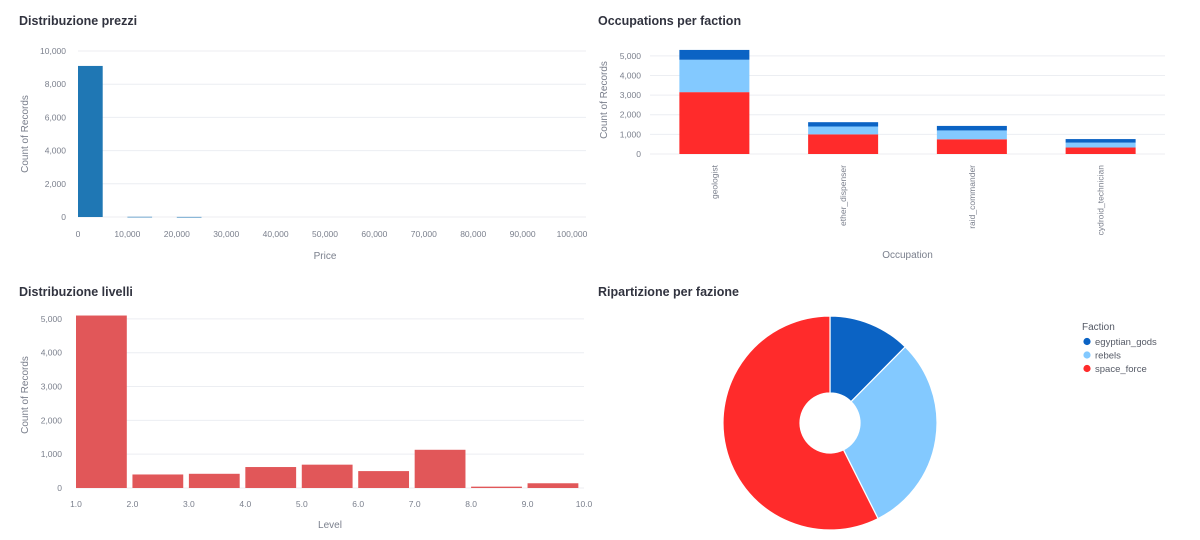 This screenshot has width=1200, height=540. I want to click on level-x-tick: 1.0, so click(76, 504).